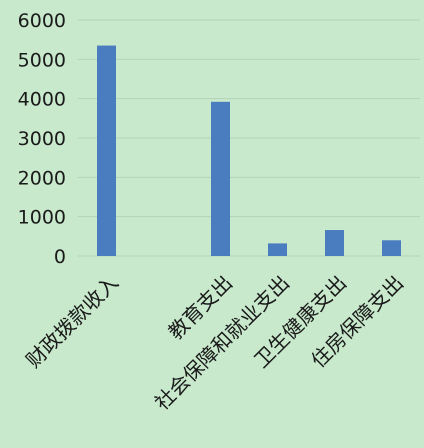  Describe the element at coordinates (42, 100) in the screenshot. I see `y-tick-label: 4000` at that location.